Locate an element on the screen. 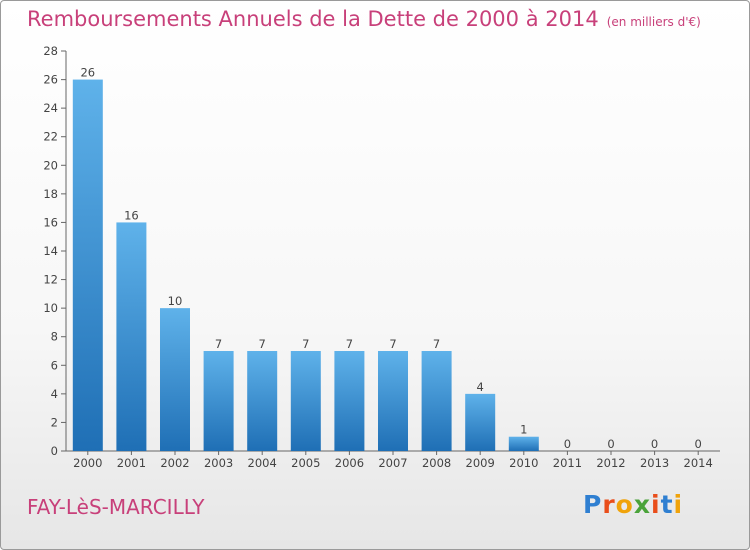 The width and height of the screenshot is (750, 550). bar-value-label: 4 is located at coordinates (480, 387).